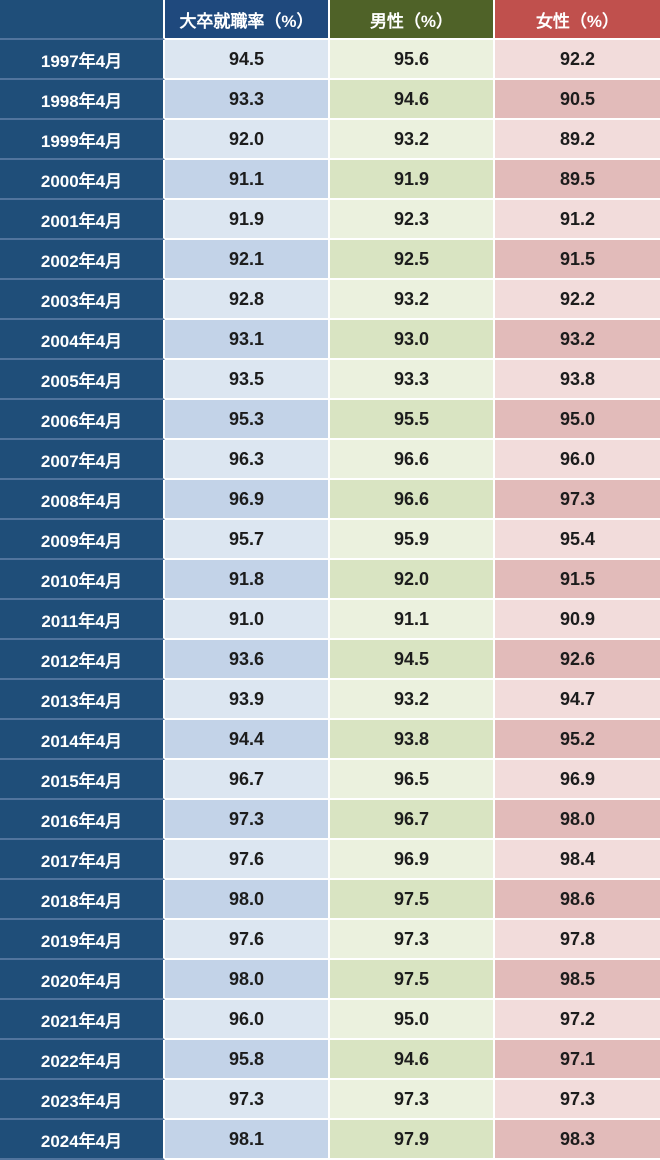  Describe the element at coordinates (412, 420) in the screenshot. I see `male-rate-cell: 95.5` at that location.